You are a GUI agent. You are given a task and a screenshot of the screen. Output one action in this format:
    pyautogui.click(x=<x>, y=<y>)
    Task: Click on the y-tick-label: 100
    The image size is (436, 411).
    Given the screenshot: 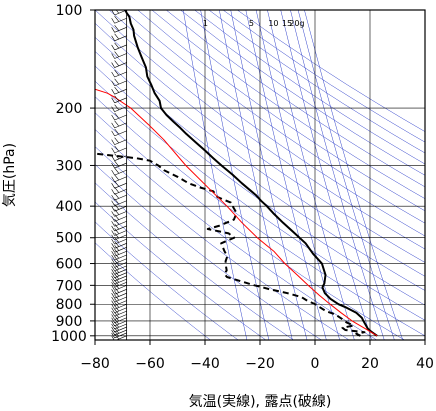 What is the action you would take?
    pyautogui.click(x=69, y=11)
    